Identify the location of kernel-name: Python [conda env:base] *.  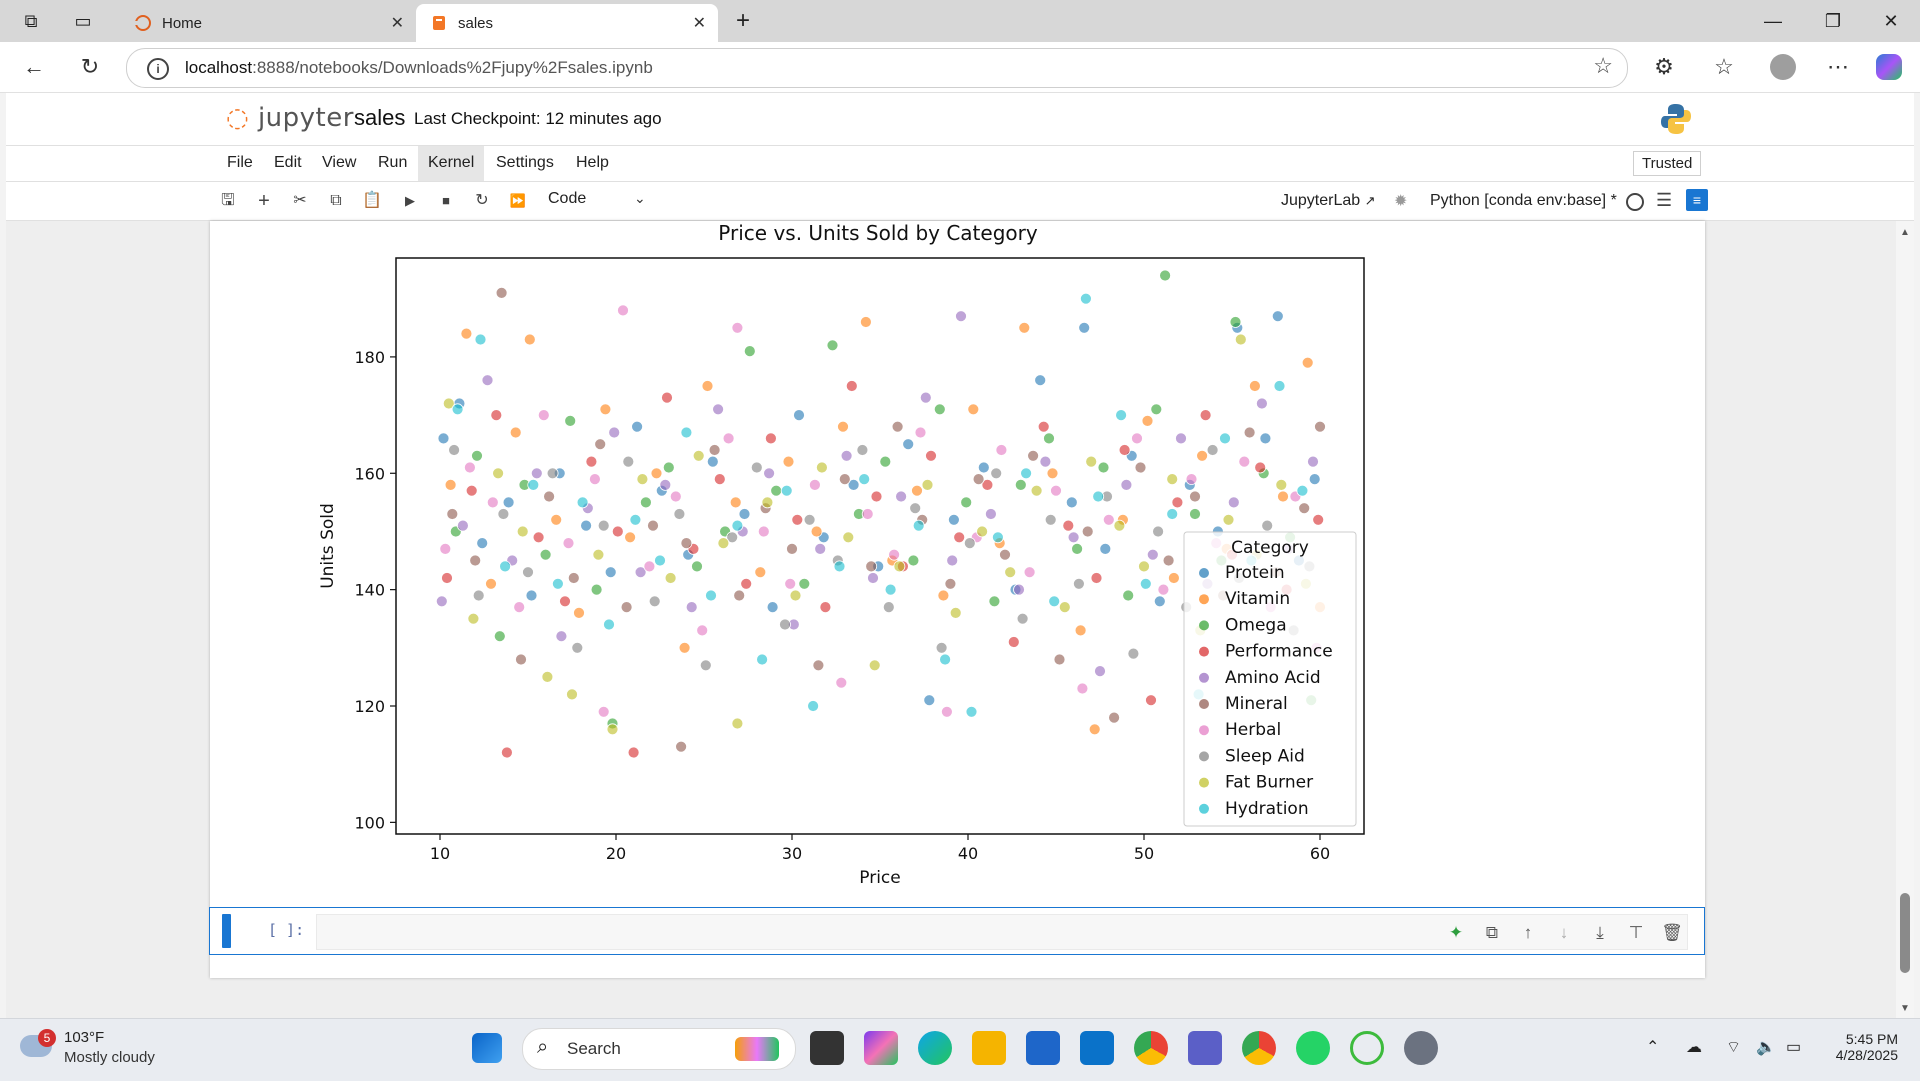
(1523, 200).